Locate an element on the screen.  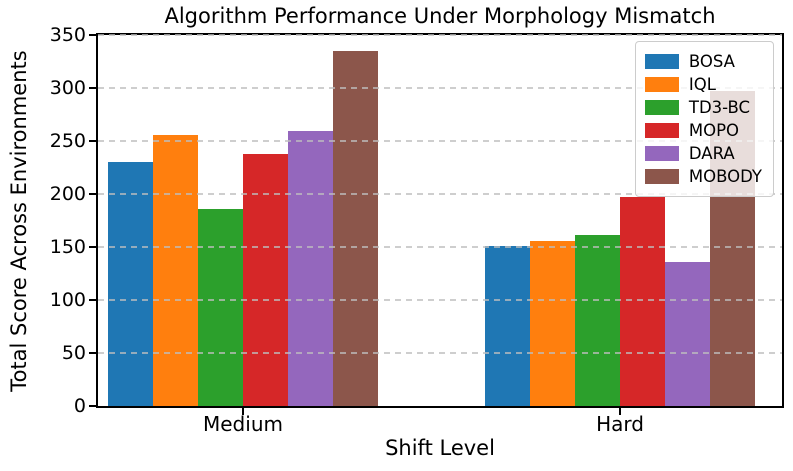
legend-label-bosa: BOSA is located at coordinates (711, 61).